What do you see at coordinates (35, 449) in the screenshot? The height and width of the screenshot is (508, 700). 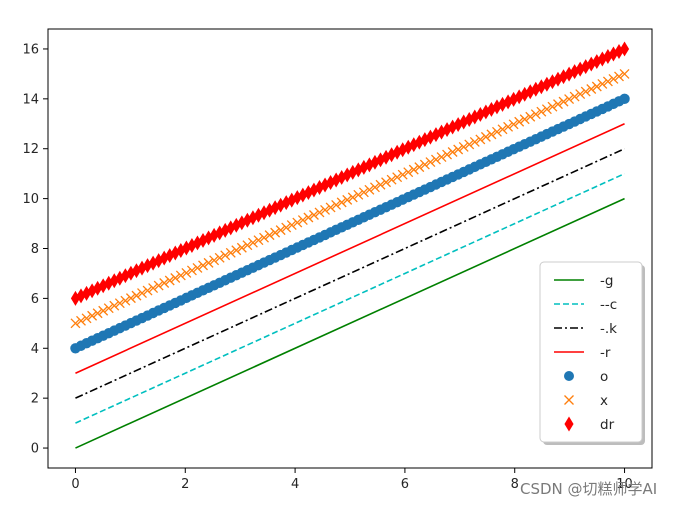 I see `y-tick-label: 0` at bounding box center [35, 449].